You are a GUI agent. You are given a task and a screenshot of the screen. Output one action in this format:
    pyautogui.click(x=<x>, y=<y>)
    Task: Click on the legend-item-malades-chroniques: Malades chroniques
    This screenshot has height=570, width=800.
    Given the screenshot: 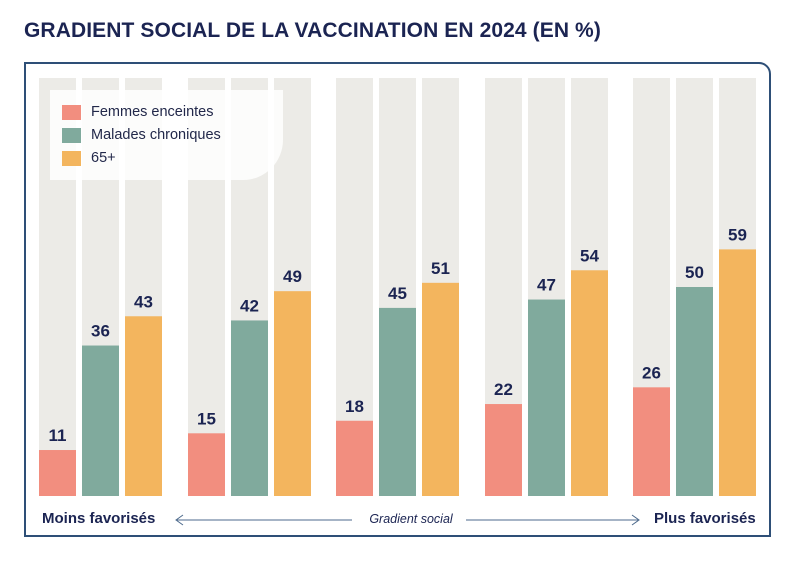 What is the action you would take?
    pyautogui.click(x=141, y=135)
    